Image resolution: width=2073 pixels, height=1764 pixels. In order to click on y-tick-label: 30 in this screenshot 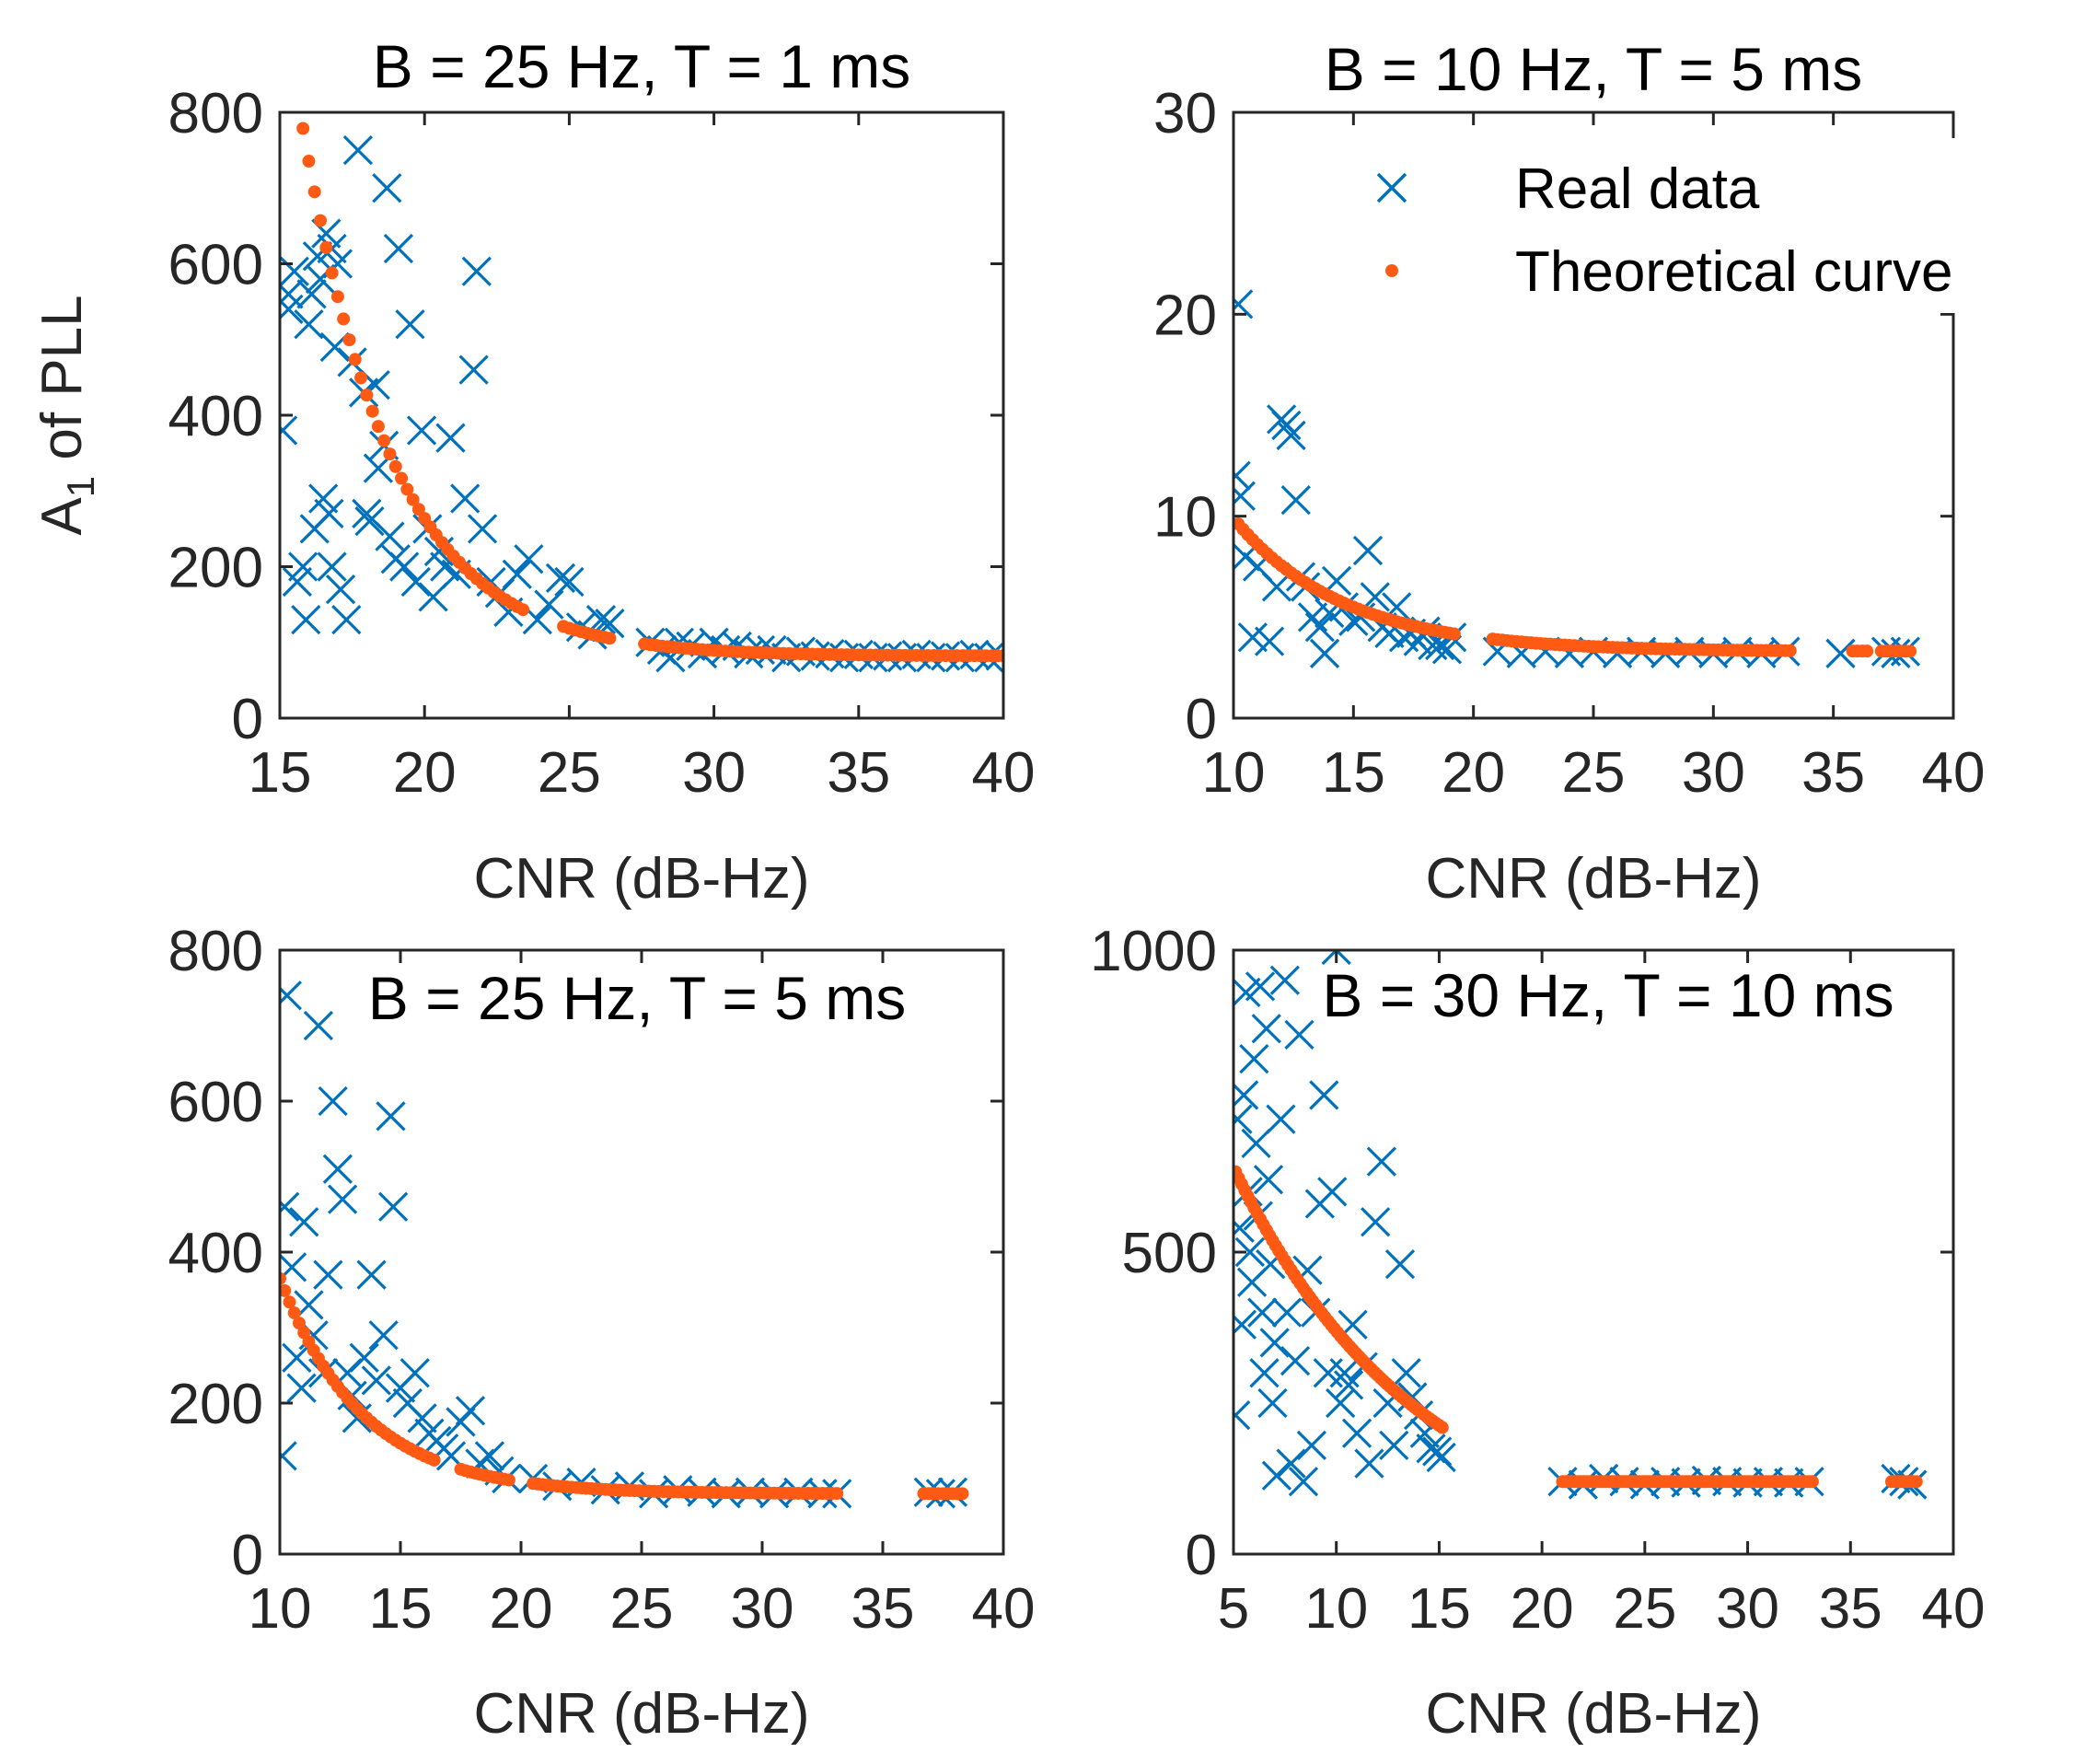, I will do `click(1185, 113)`.